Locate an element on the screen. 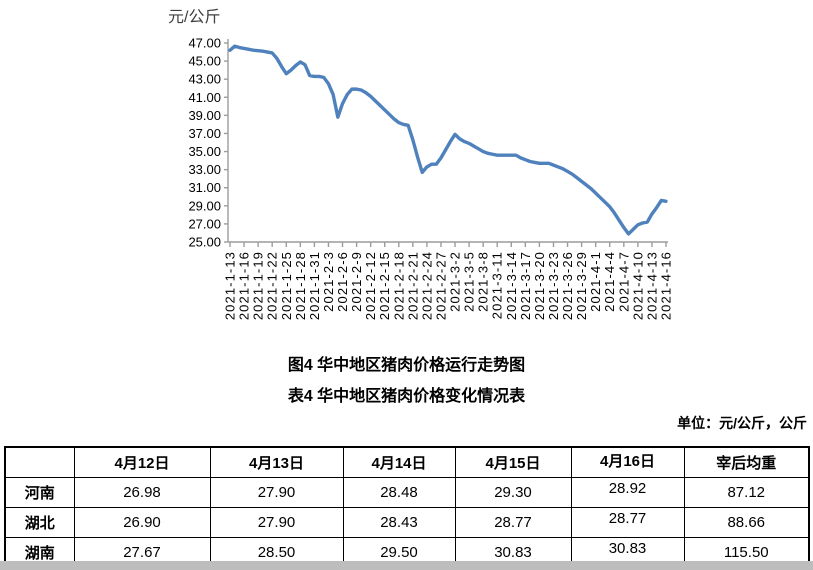 Image resolution: width=813 pixels, height=570 pixels. x-tick-label: 2021-2-27 is located at coordinates (440, 285).